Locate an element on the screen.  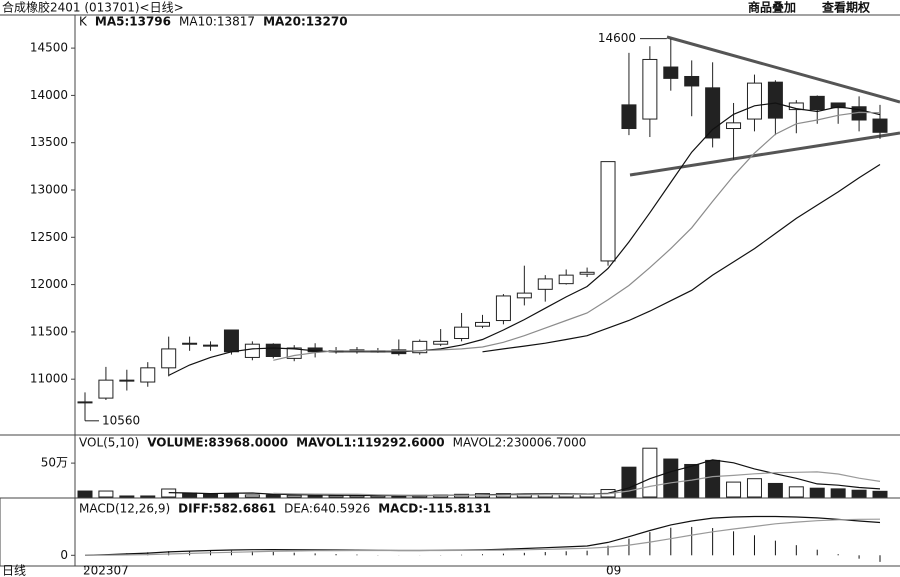
panel-label: K is located at coordinates (83, 22).